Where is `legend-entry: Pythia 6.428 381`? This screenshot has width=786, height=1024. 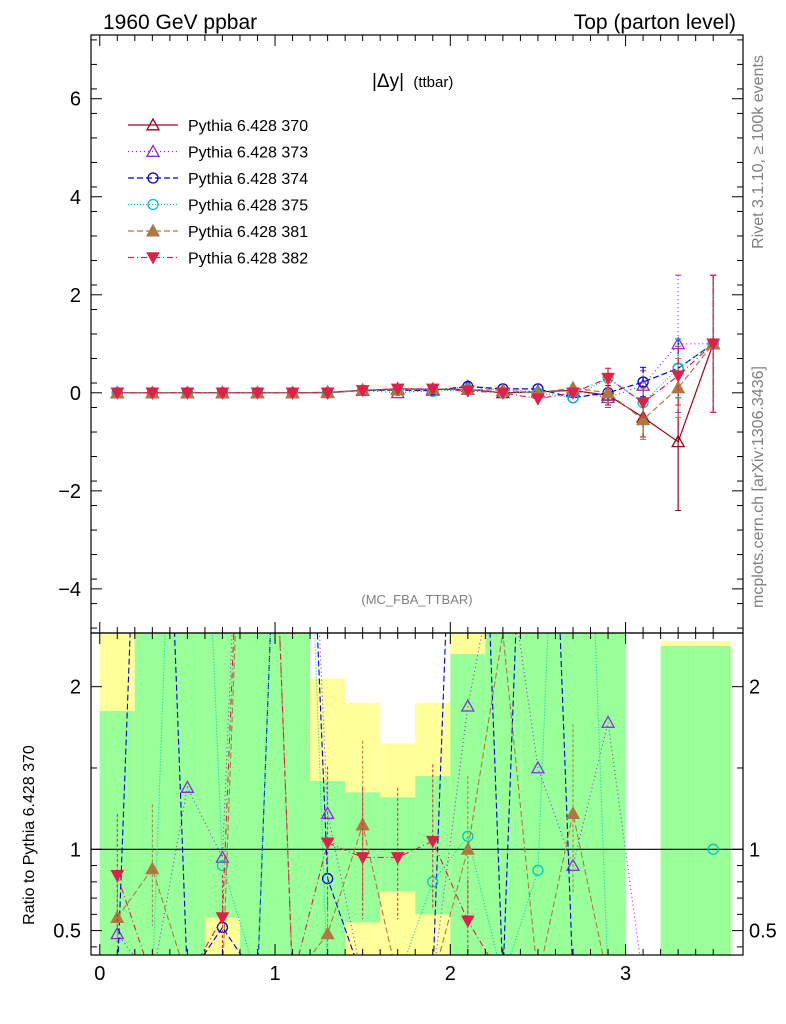
legend-entry: Pythia 6.428 381 is located at coordinates (218, 232).